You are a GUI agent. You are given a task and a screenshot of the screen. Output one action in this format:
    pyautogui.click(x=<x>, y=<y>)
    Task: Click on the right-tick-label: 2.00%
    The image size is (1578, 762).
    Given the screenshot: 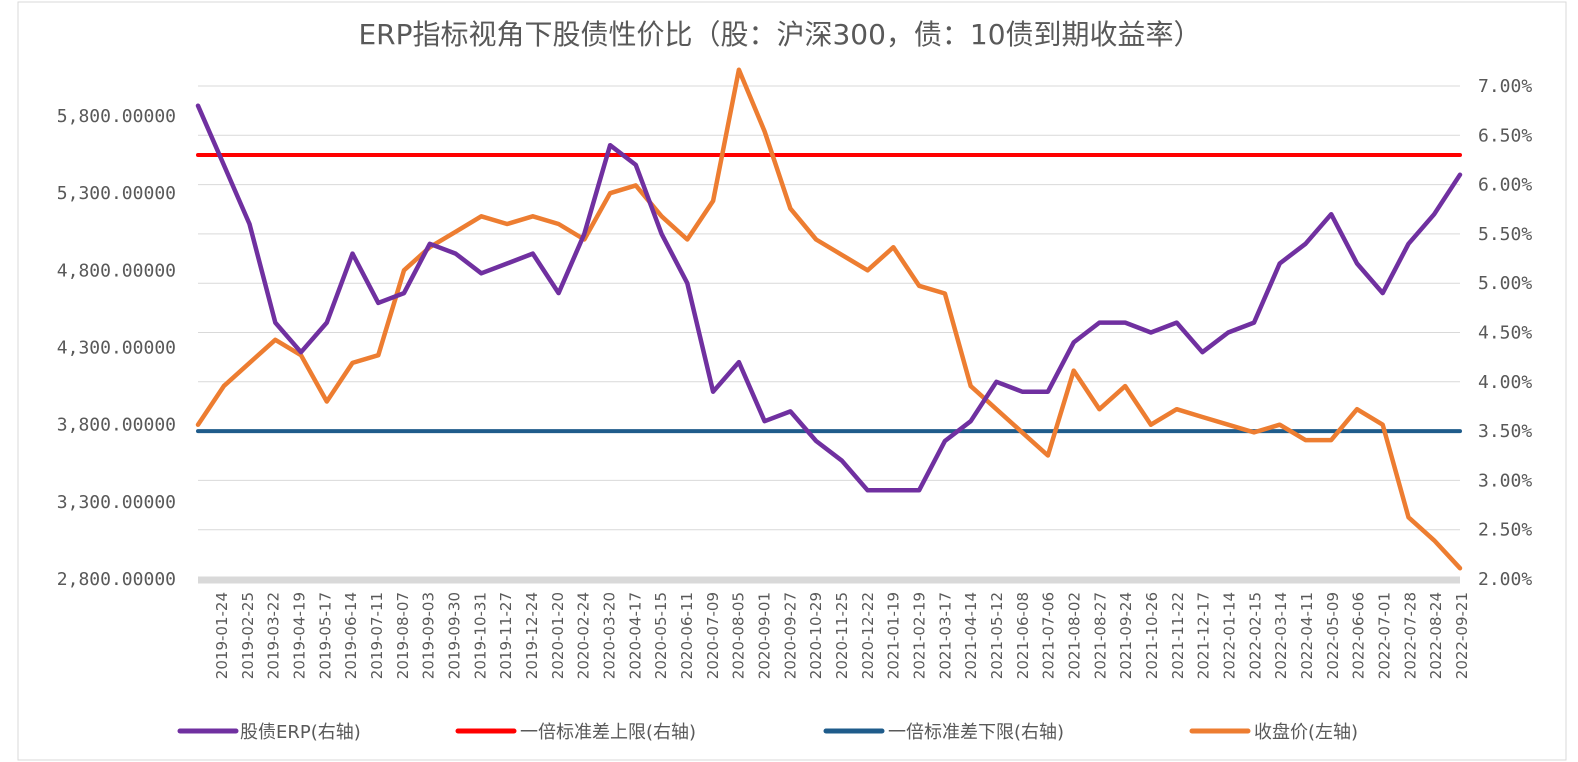 What is the action you would take?
    pyautogui.click(x=1505, y=579)
    